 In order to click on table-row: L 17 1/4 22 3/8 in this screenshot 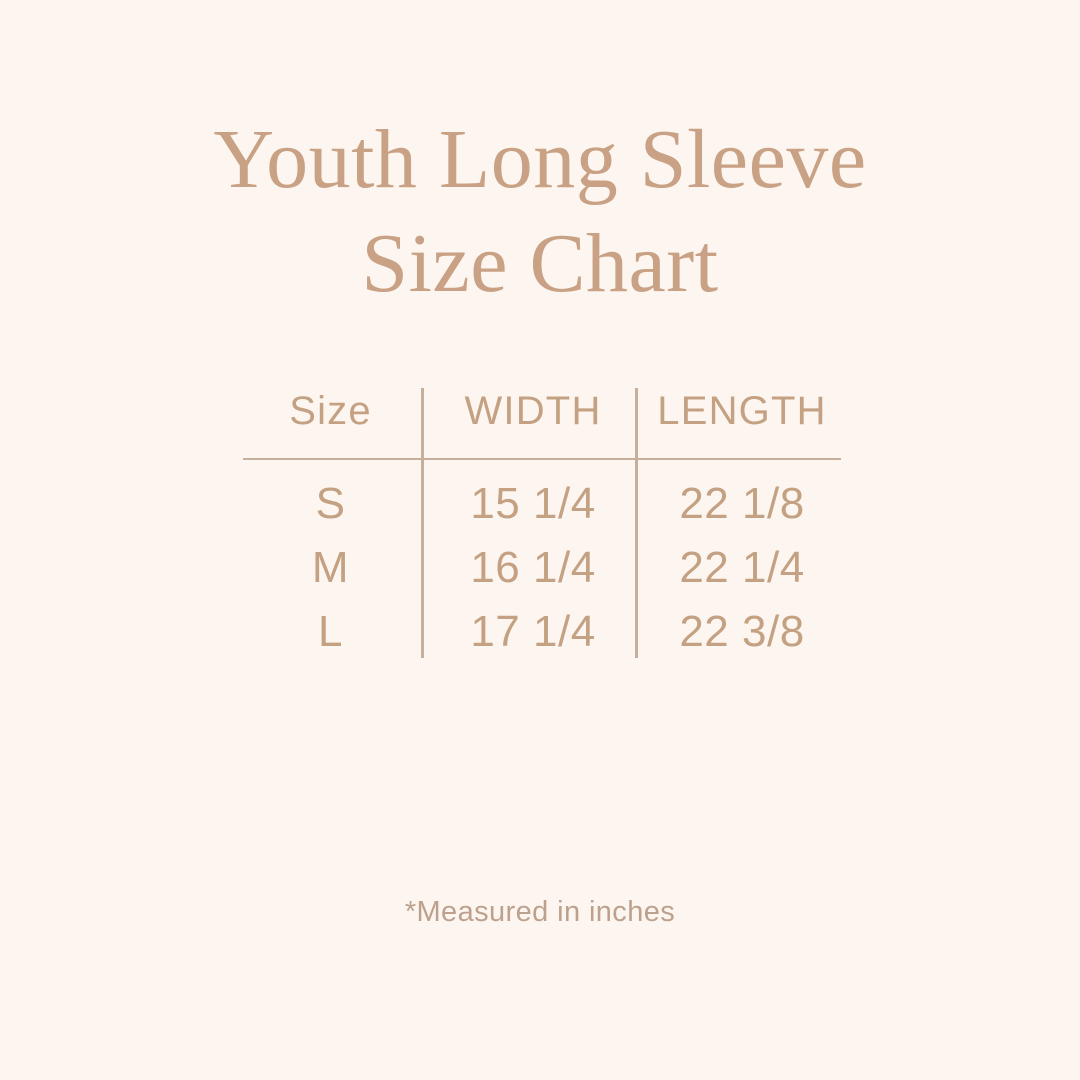, I will do `click(542, 632)`.